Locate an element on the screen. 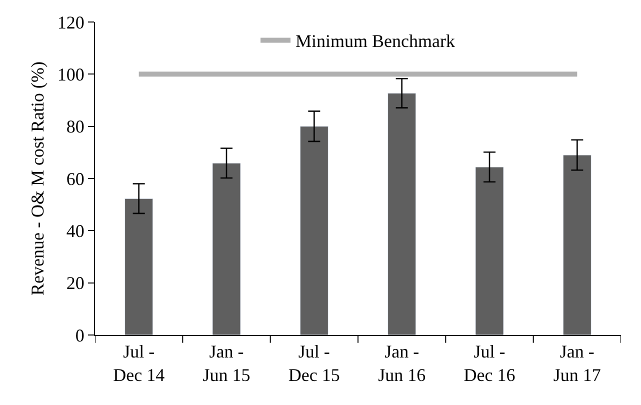 The width and height of the screenshot is (641, 405). y-tick-label: 20 is located at coordinates (75, 283).